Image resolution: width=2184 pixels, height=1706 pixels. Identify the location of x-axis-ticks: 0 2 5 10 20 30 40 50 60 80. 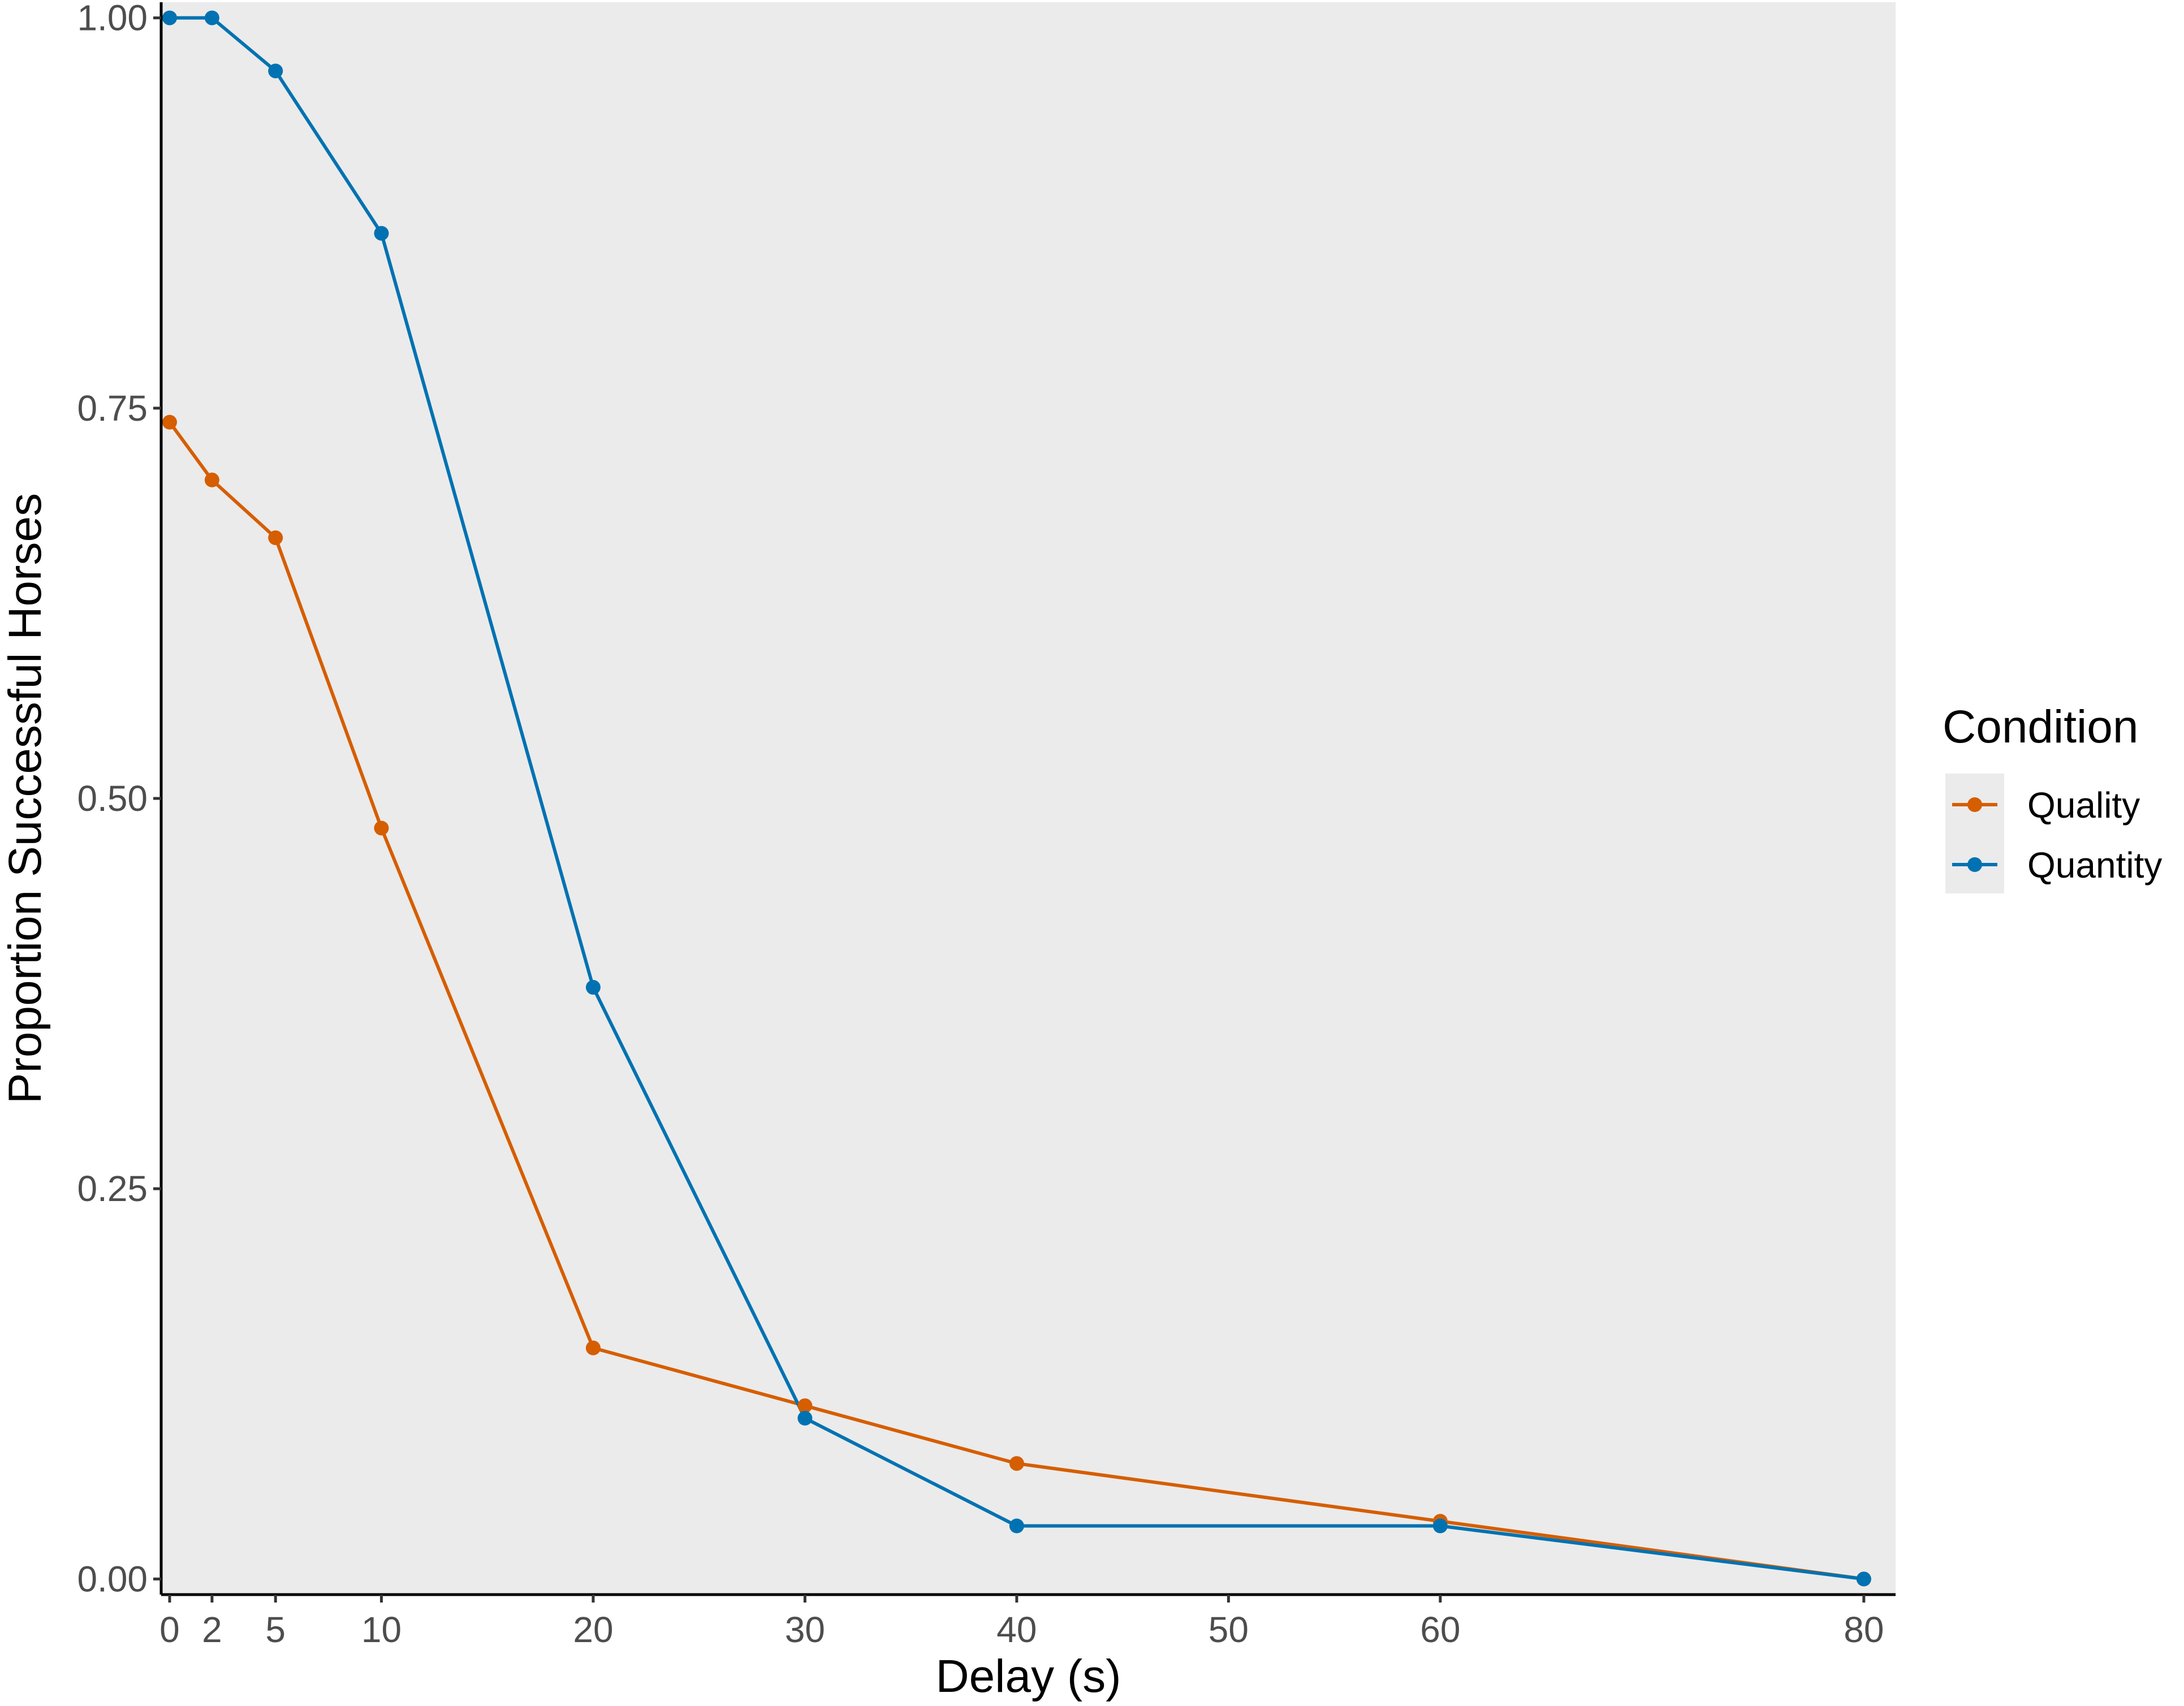
(1021, 1622).